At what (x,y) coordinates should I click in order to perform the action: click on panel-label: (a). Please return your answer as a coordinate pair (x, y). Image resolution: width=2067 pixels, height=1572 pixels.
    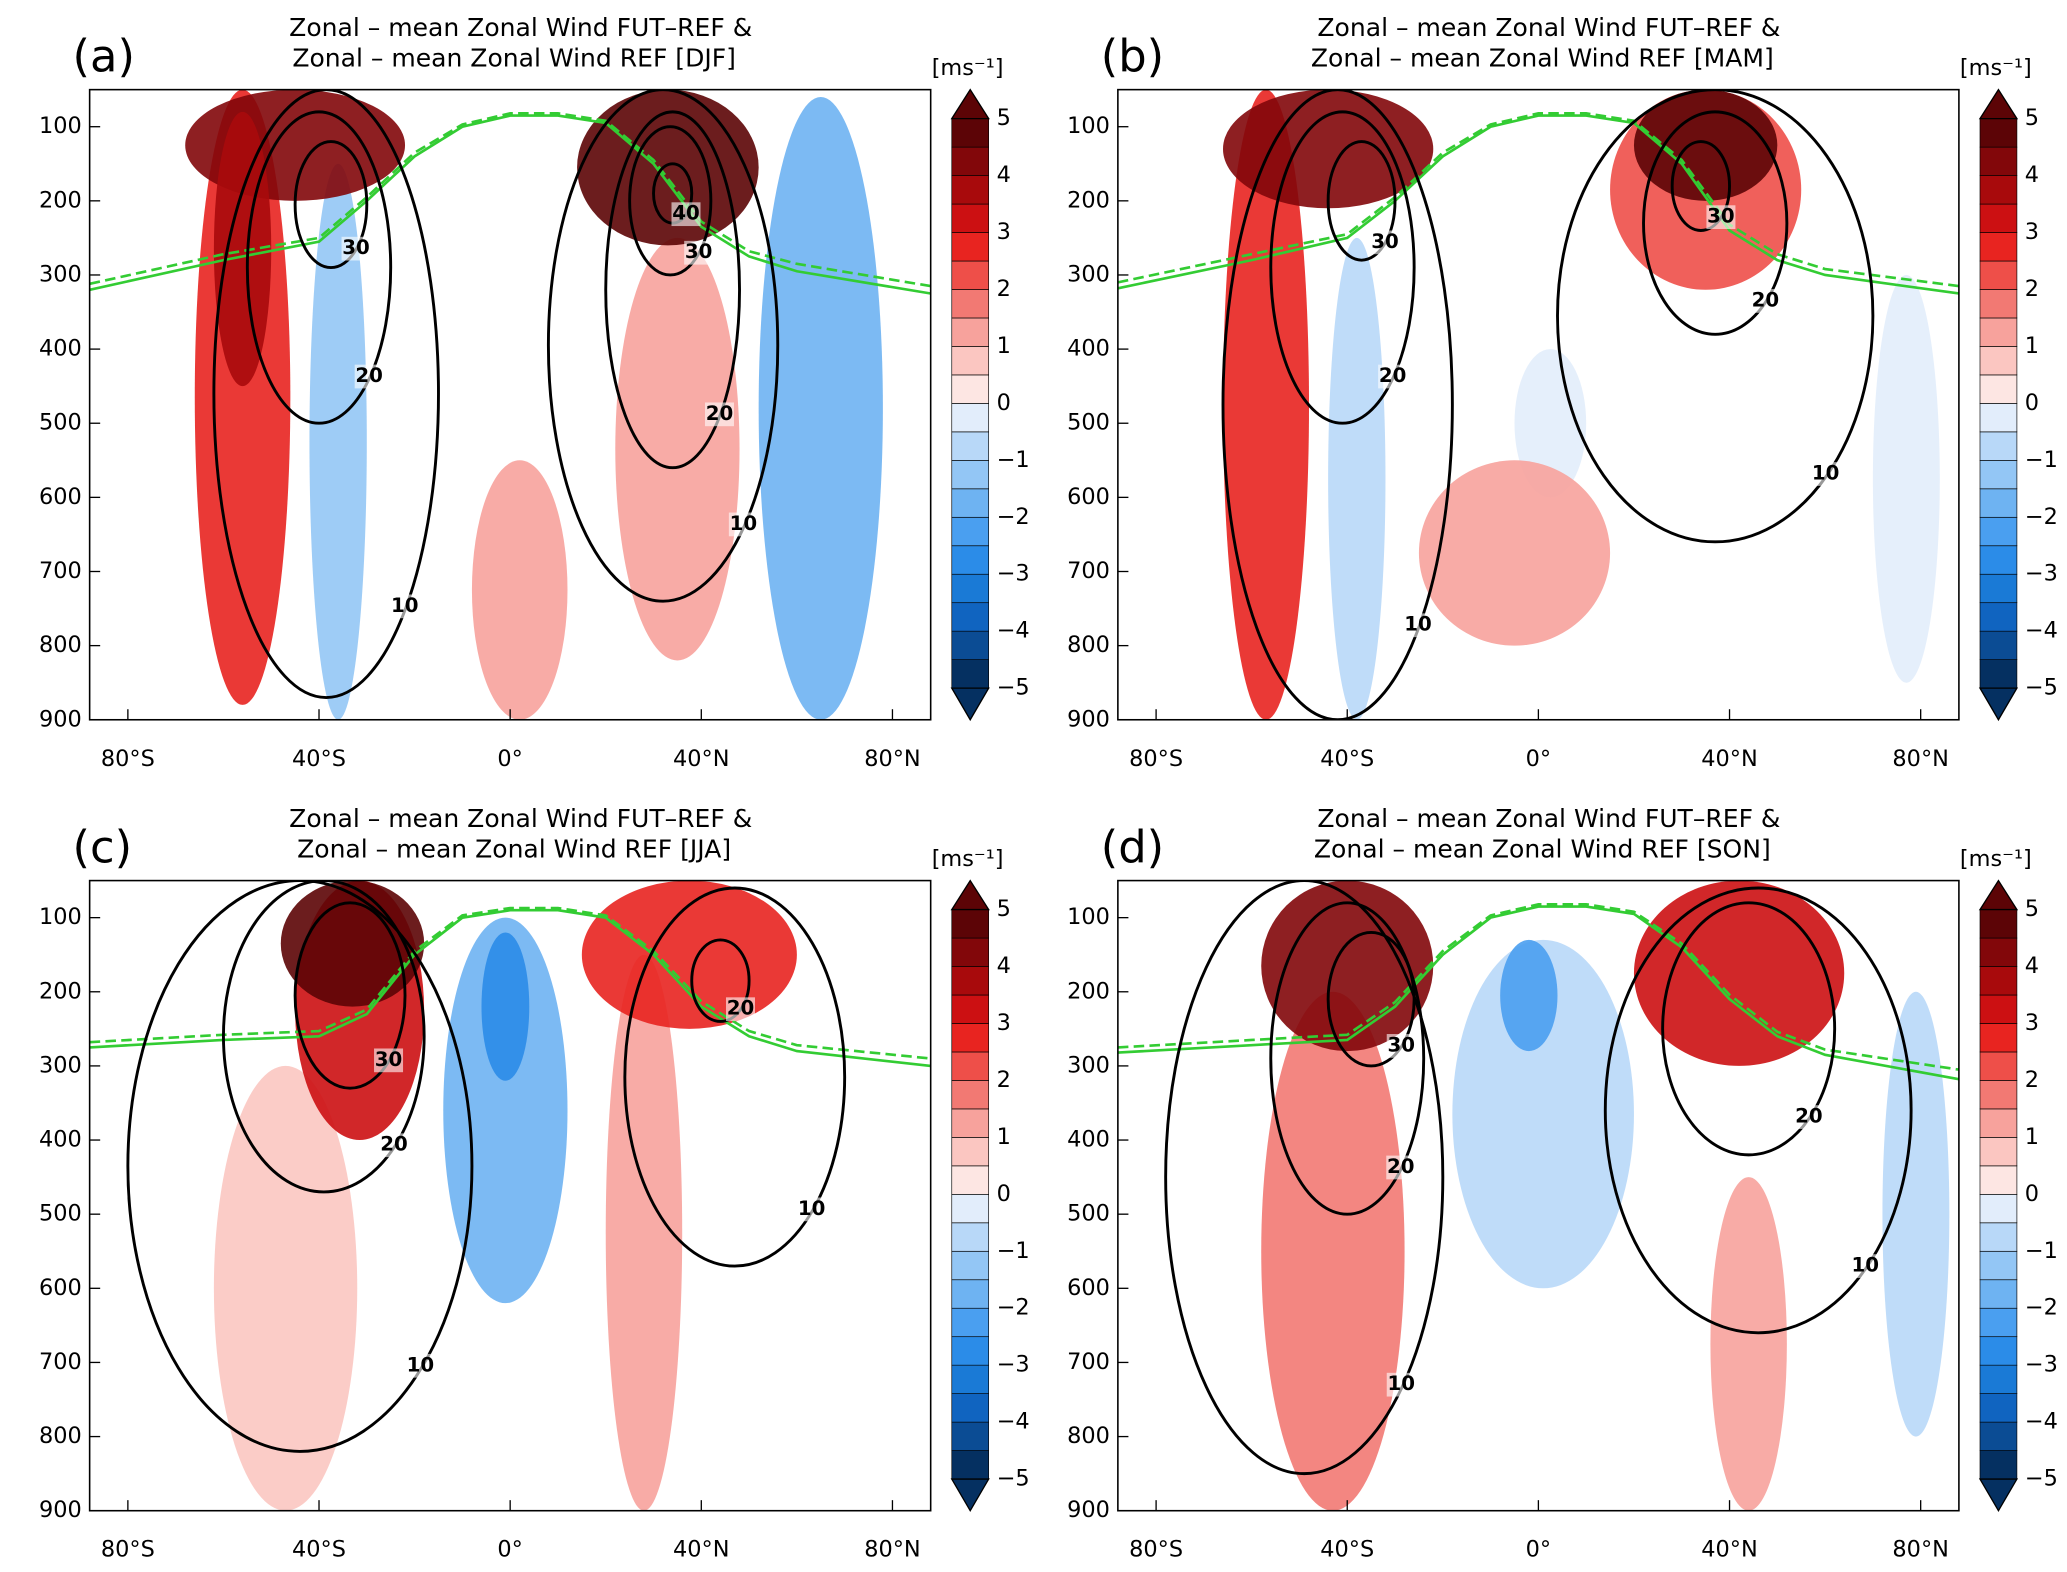
    Looking at the image, I should click on (104, 55).